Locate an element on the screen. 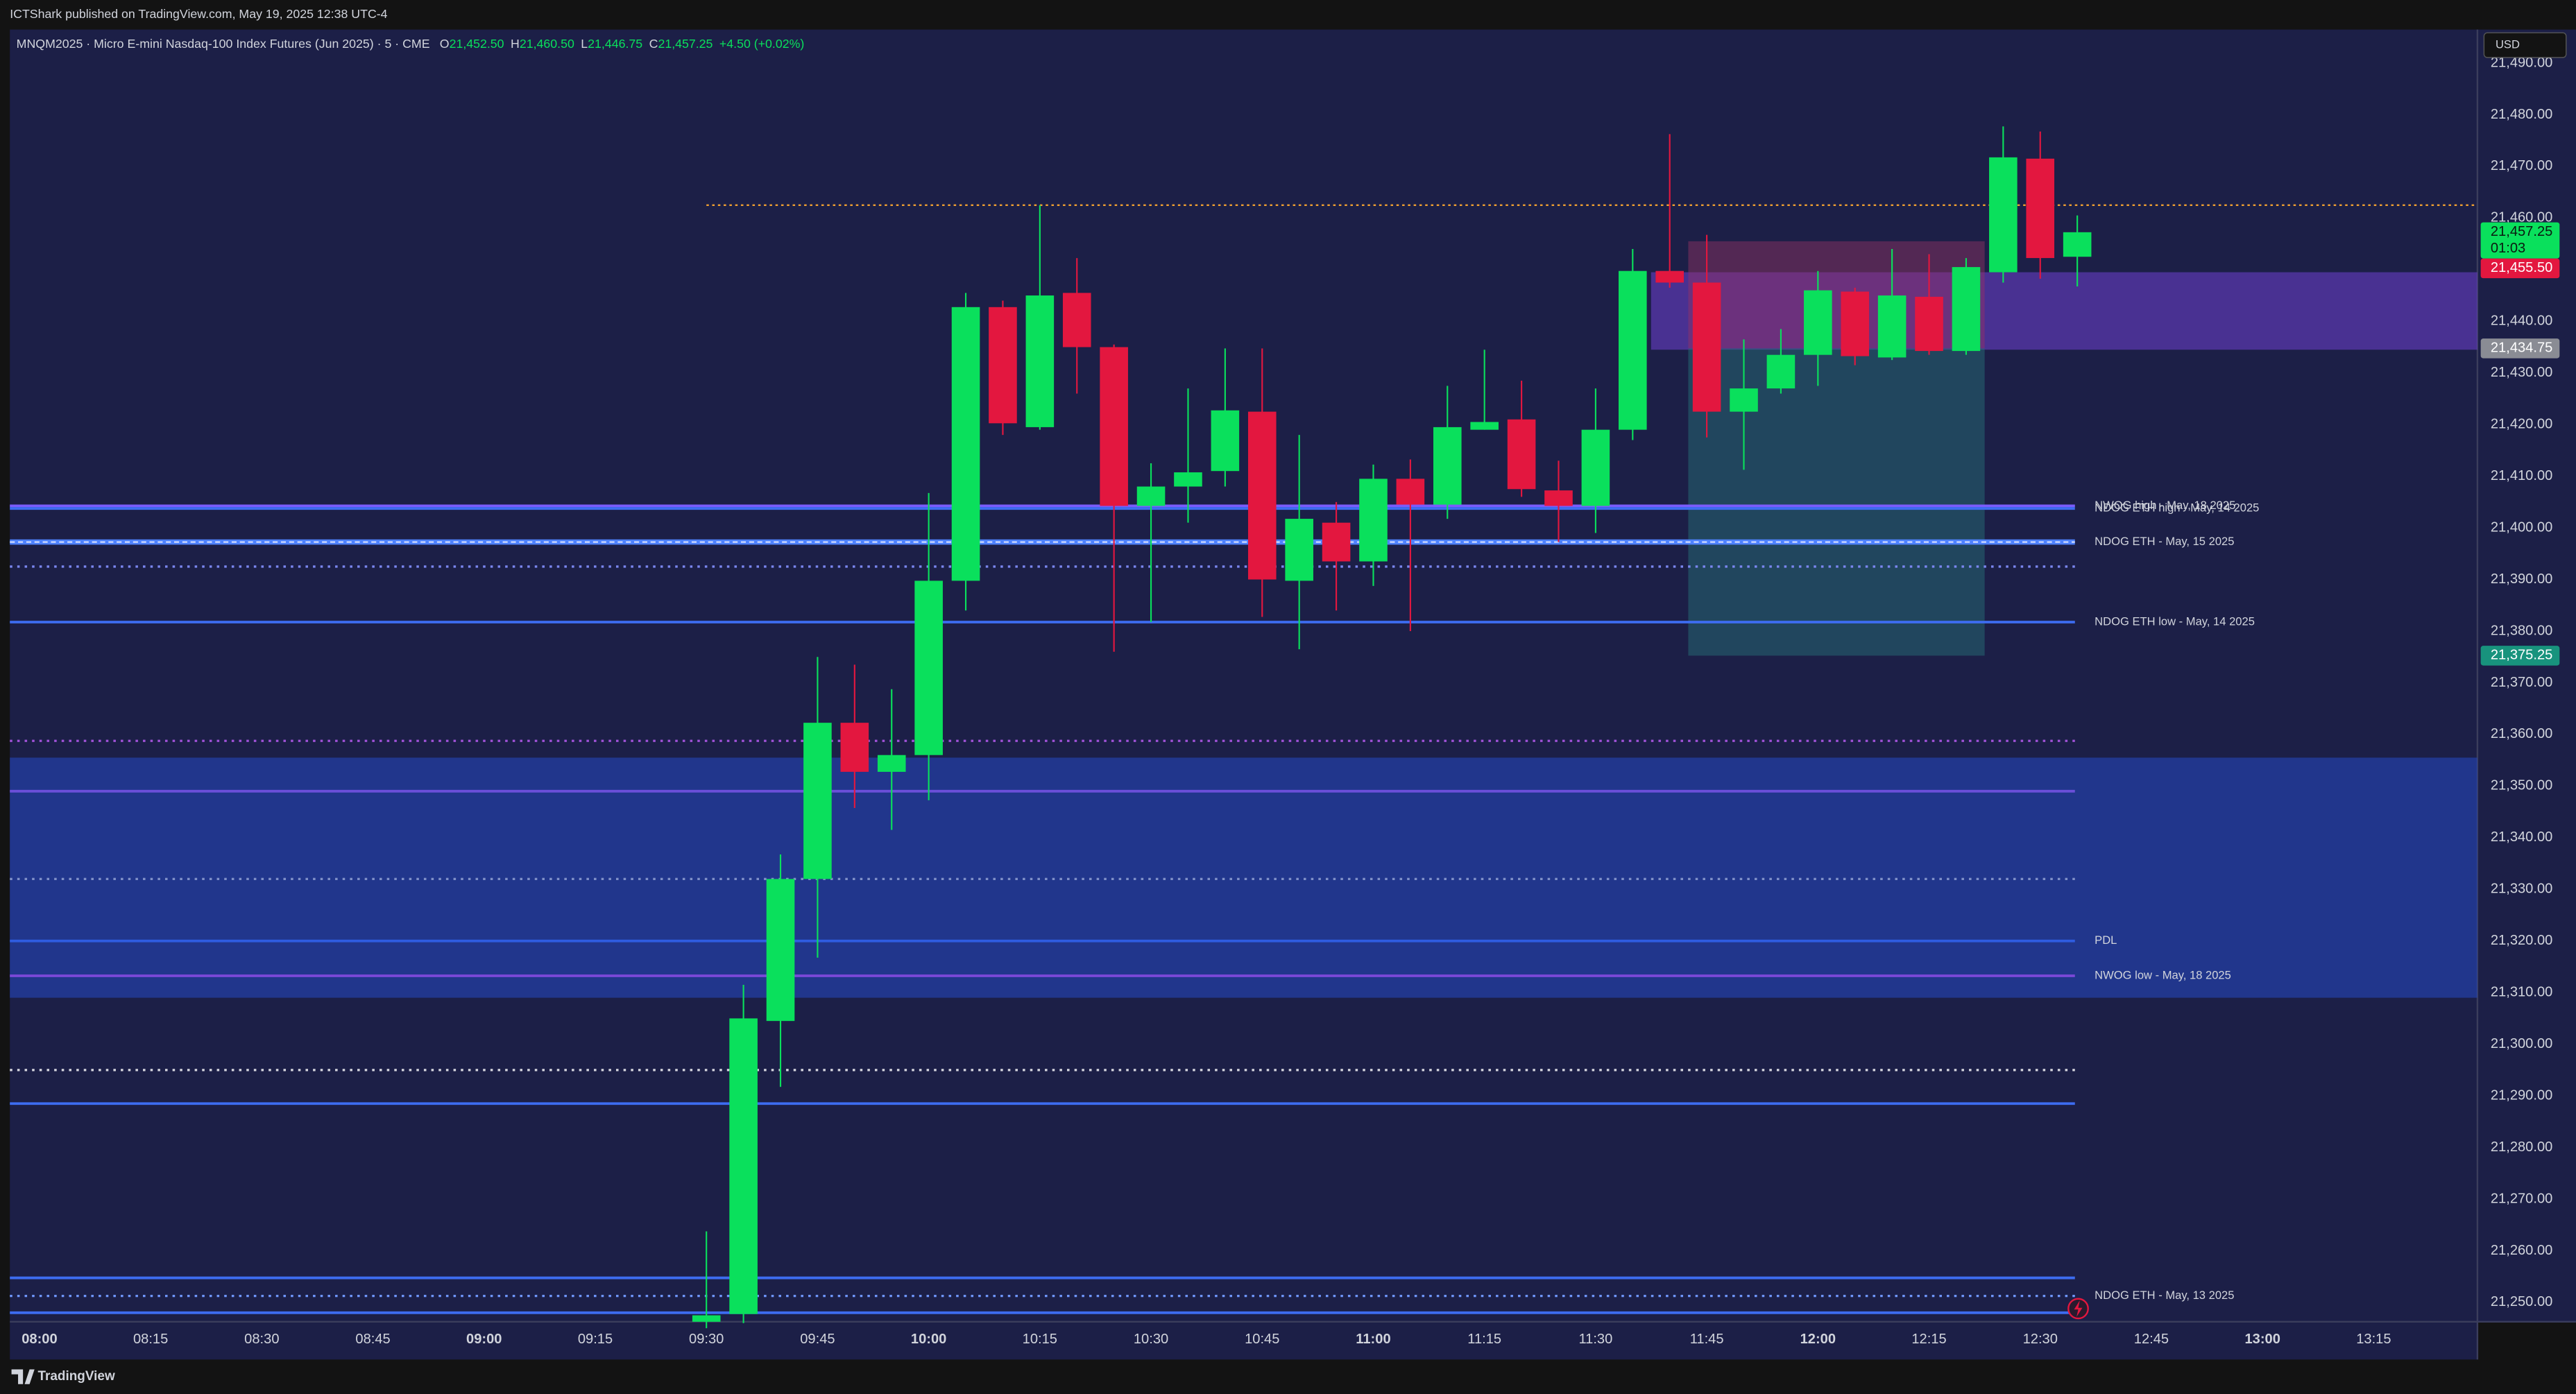 The image size is (2576, 1394). ohlc-value: 21,446.75 is located at coordinates (615, 44).